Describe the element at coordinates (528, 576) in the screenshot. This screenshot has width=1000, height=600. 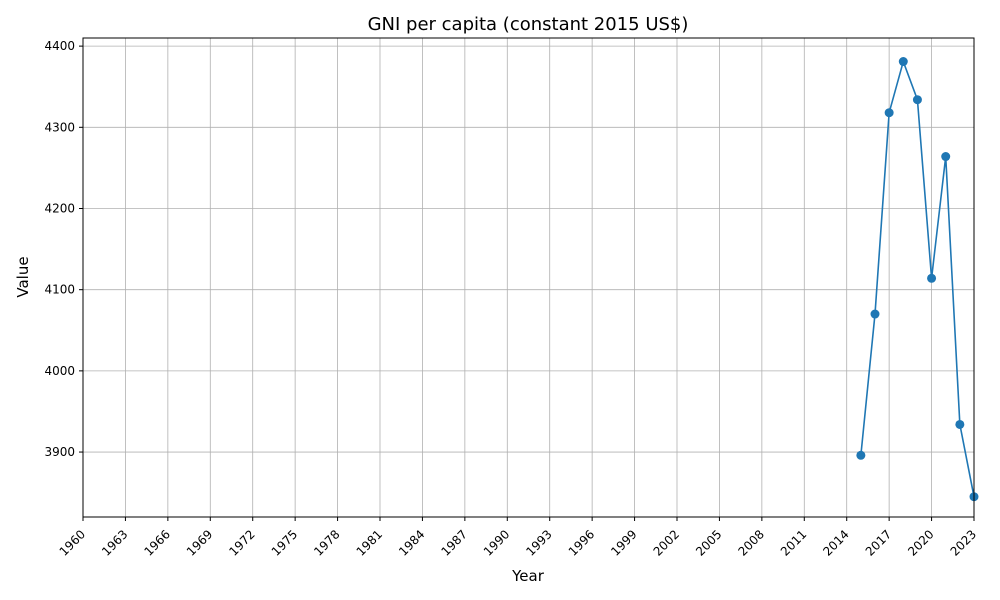
I see `x-axis-label: Year` at that location.